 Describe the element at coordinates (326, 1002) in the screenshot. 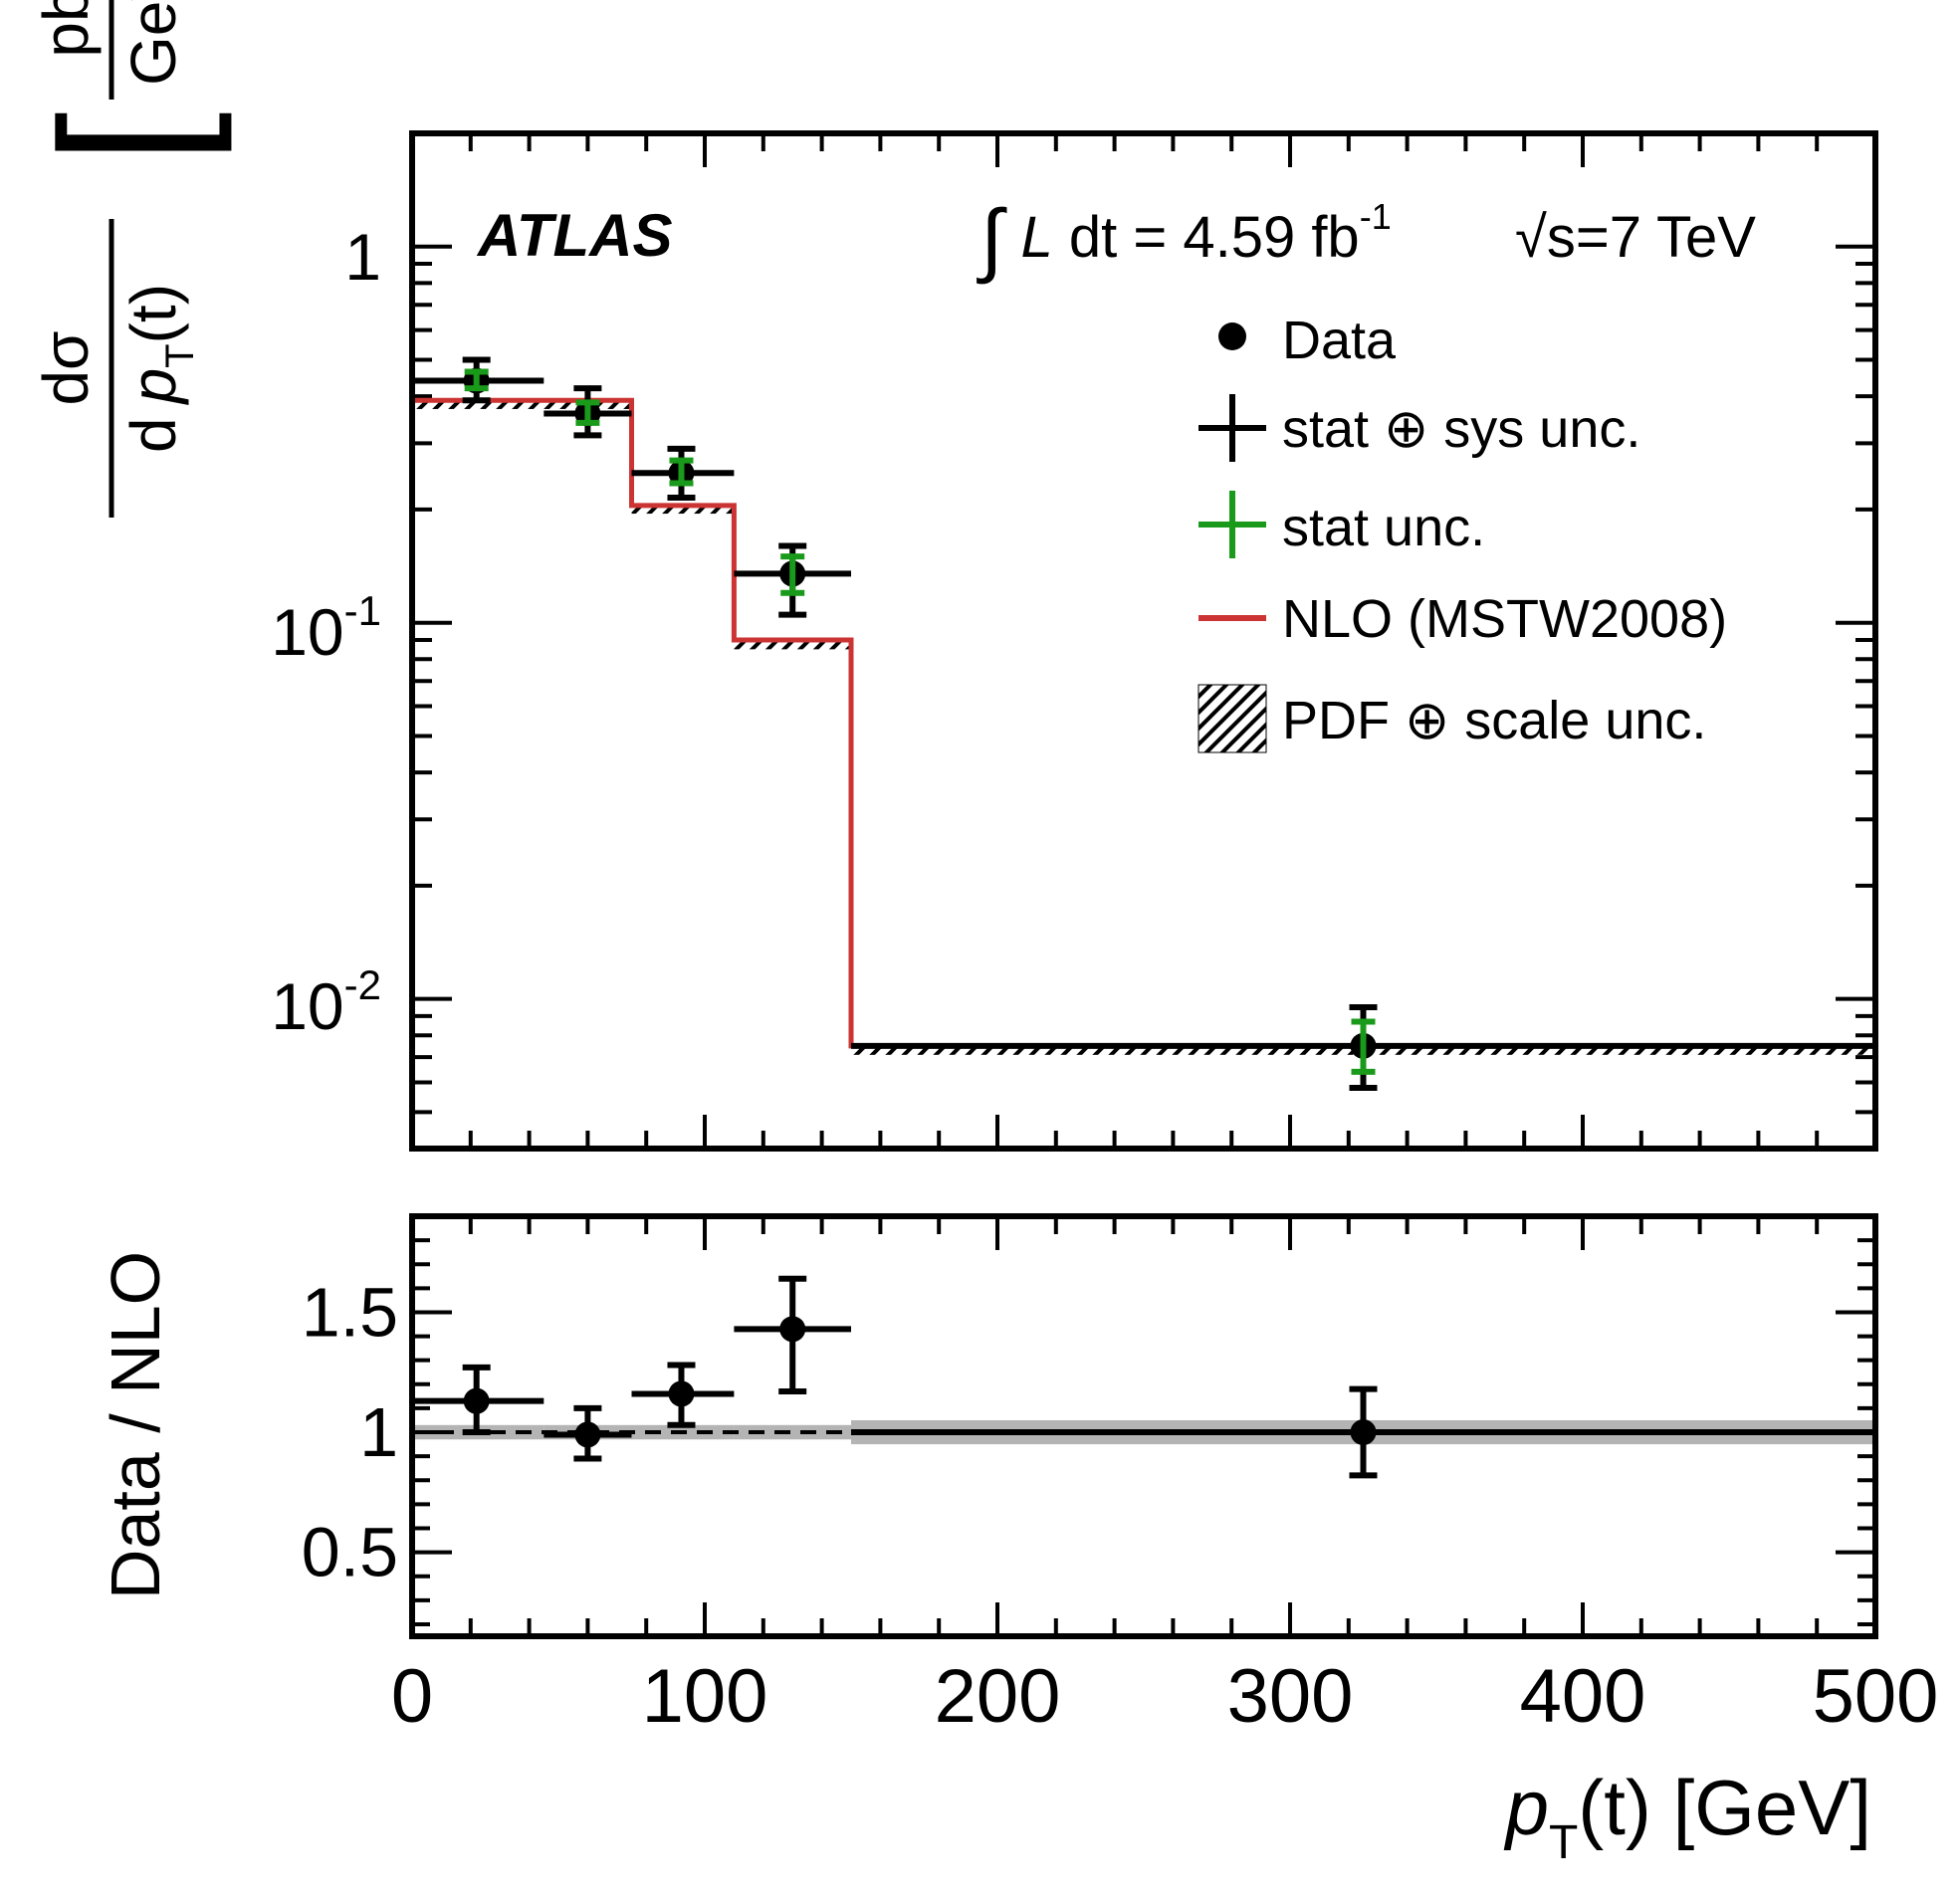

I see `ytick-label-0.01: 10⁻²` at that location.